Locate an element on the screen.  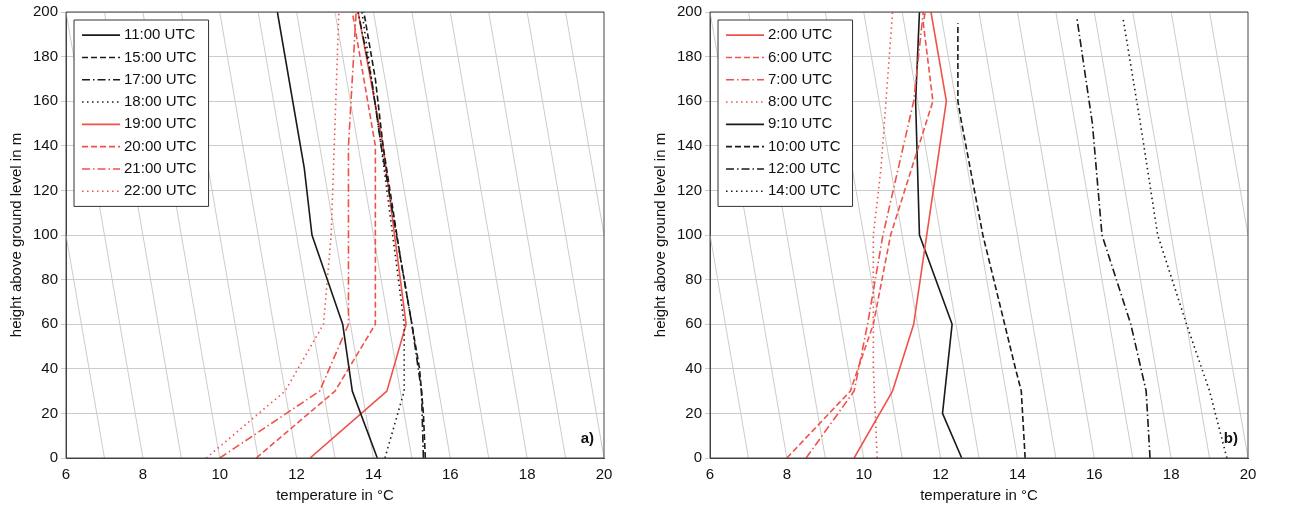
legend-label: 12:00 UTC is located at coordinates (804, 168).